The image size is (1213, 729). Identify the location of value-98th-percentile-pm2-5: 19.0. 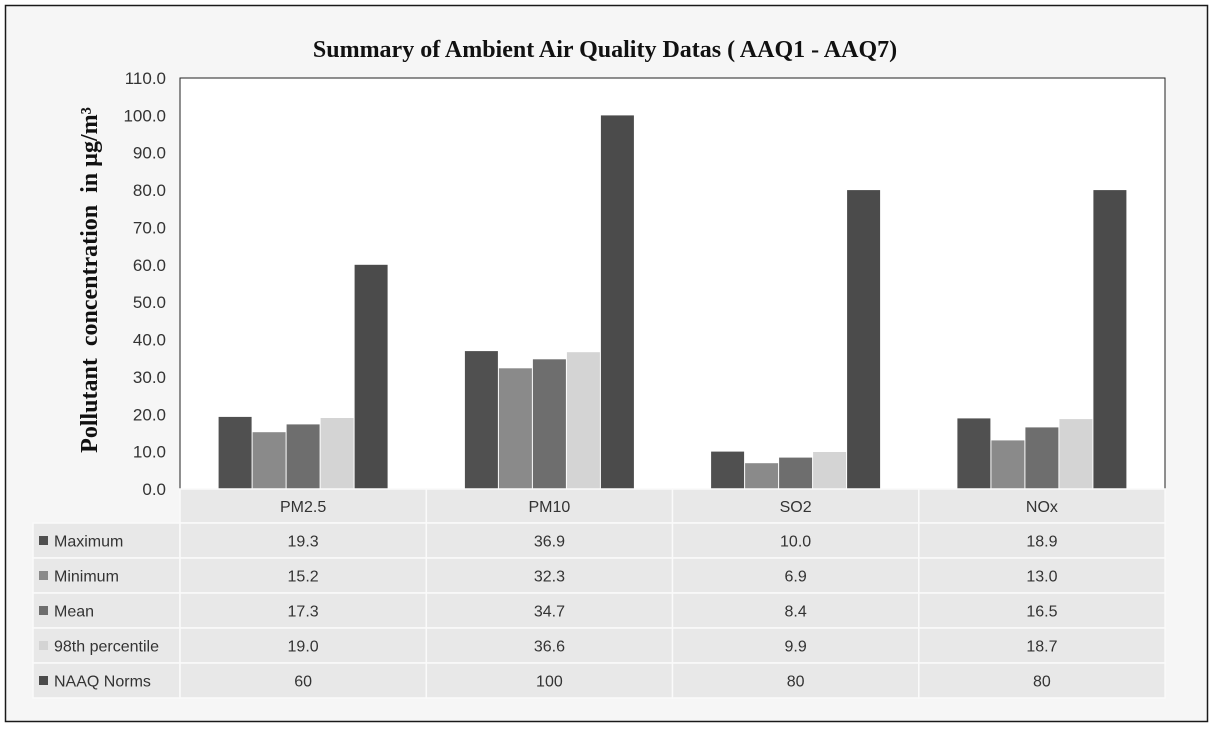
(303, 647).